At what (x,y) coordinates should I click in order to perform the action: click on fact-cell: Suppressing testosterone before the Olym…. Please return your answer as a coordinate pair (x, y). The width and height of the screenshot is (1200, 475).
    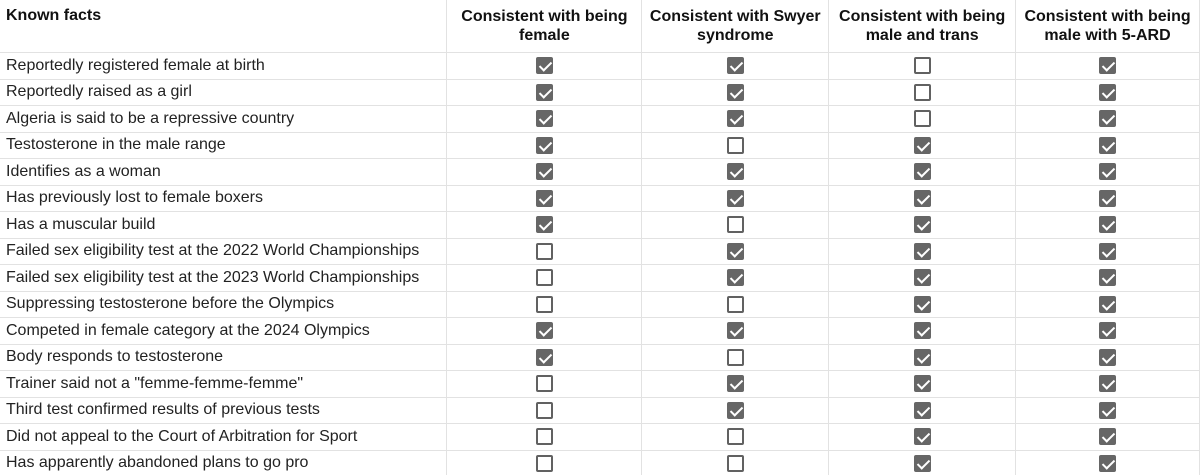
    Looking at the image, I should click on (224, 304).